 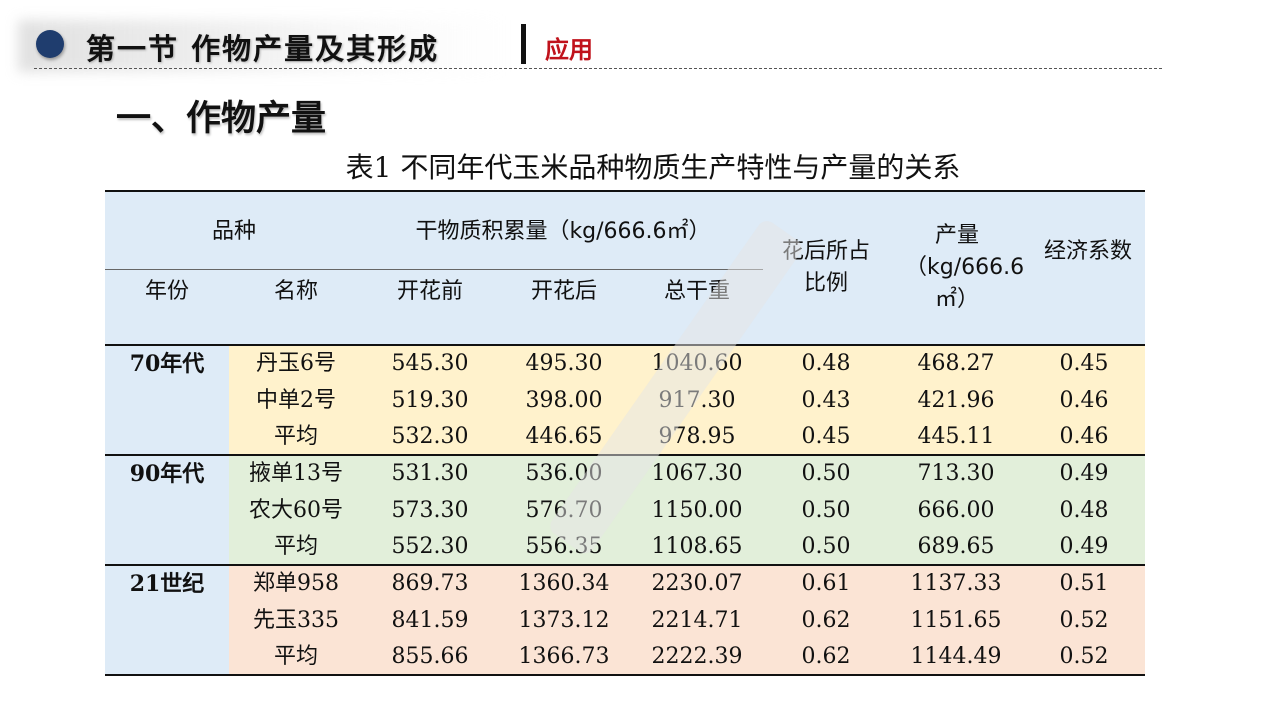 What do you see at coordinates (167, 364) in the screenshot?
I see `period-label: 70年代` at bounding box center [167, 364].